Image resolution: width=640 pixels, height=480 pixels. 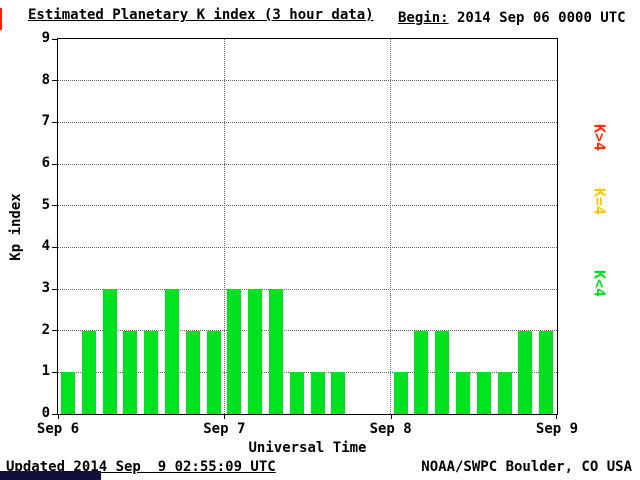 I want to click on x-tick-label: Sep 9, so click(x=557, y=429).